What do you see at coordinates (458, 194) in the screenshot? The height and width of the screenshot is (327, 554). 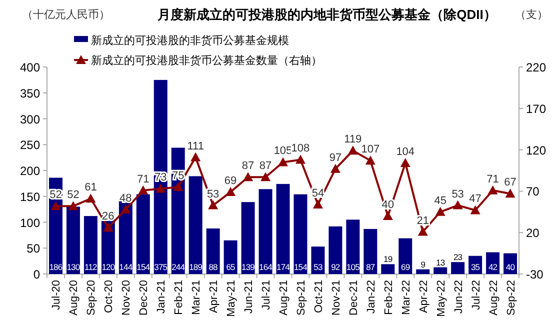 I see `data-label: 53` at bounding box center [458, 194].